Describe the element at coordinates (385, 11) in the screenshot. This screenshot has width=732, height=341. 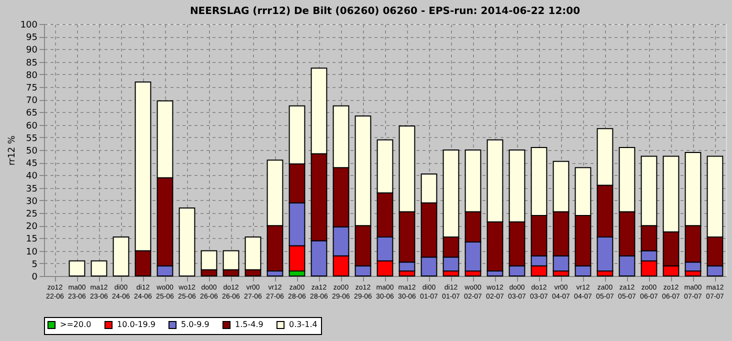
I see `chart-title: NEERSLAG (rrr12) De Bilt (06260) 06260 - EPS-run: 2014-06-22 12:00` at that location.